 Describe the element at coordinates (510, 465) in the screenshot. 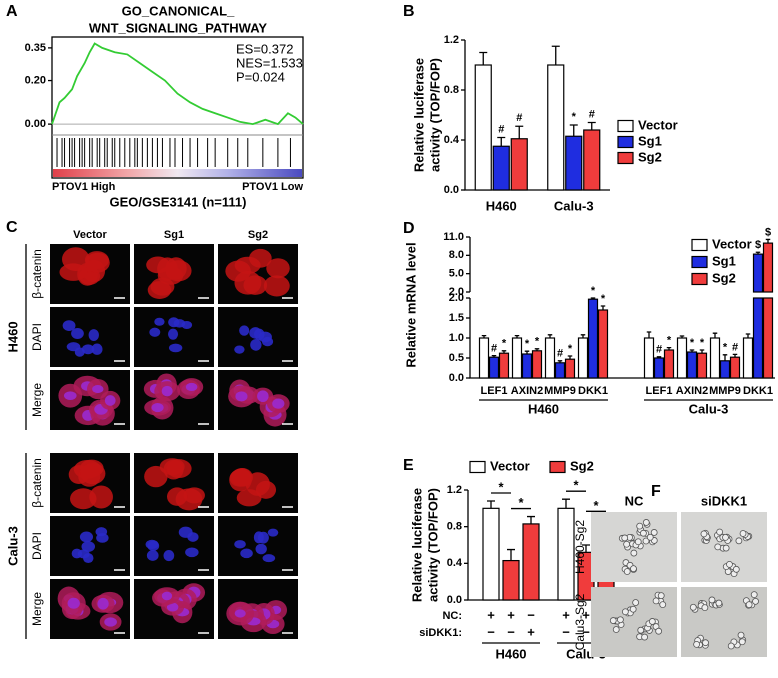

I see `legend-label: Vector` at that location.